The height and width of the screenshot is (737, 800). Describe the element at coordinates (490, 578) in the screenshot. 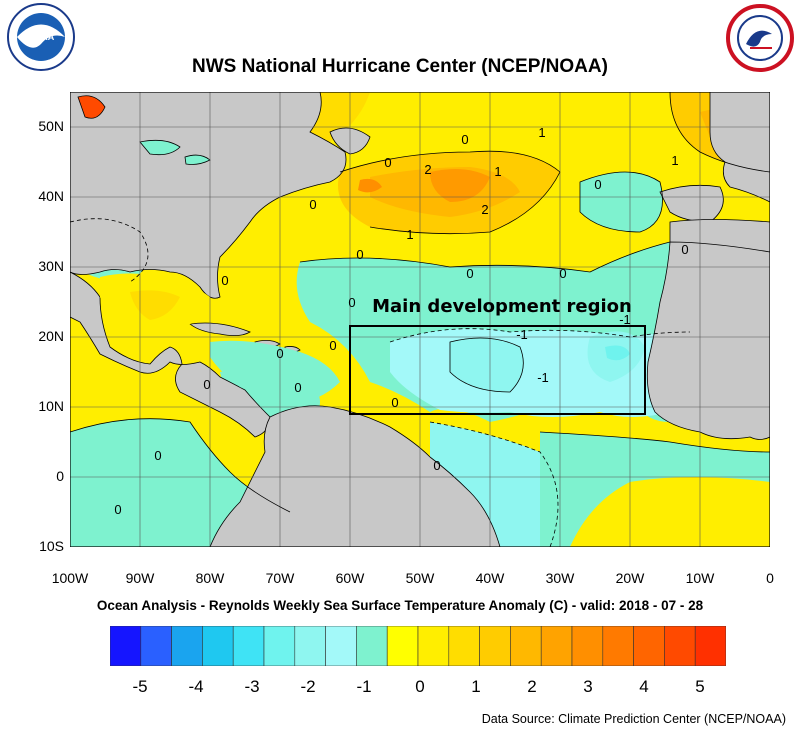

I see `lon-label: 40W` at that location.